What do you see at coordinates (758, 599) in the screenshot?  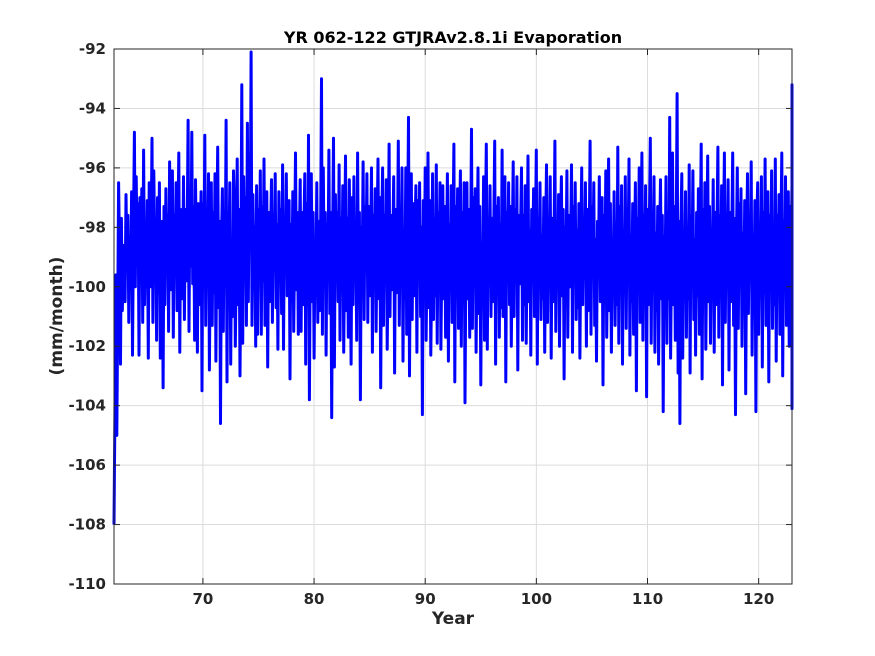 I see `x-tick-label: 120` at bounding box center [758, 599].